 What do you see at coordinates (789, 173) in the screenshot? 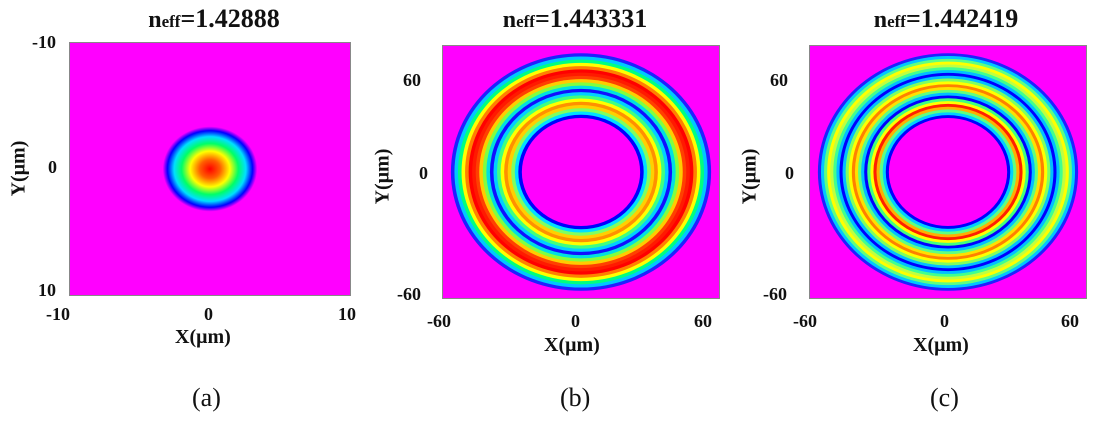
I see `panel-c-ytick-mid: 0` at bounding box center [789, 173].